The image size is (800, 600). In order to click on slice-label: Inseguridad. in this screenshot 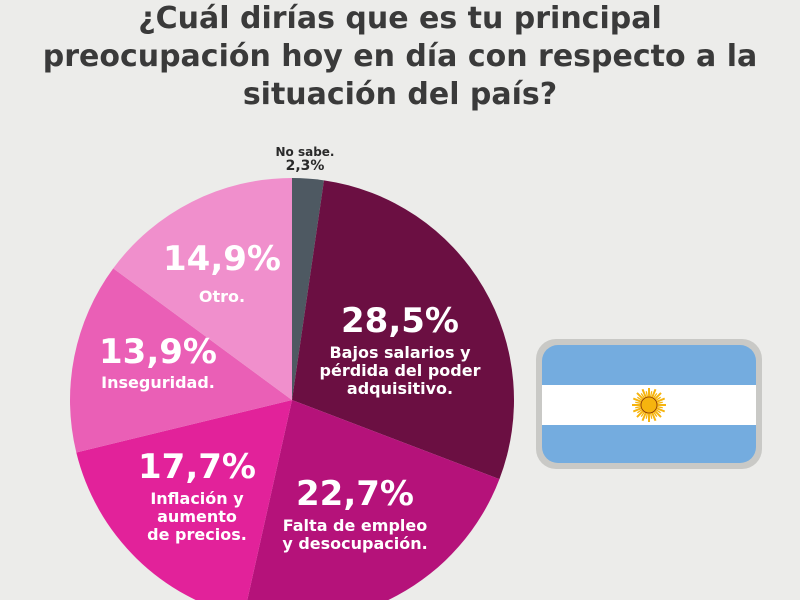, I will do `click(158, 382)`.